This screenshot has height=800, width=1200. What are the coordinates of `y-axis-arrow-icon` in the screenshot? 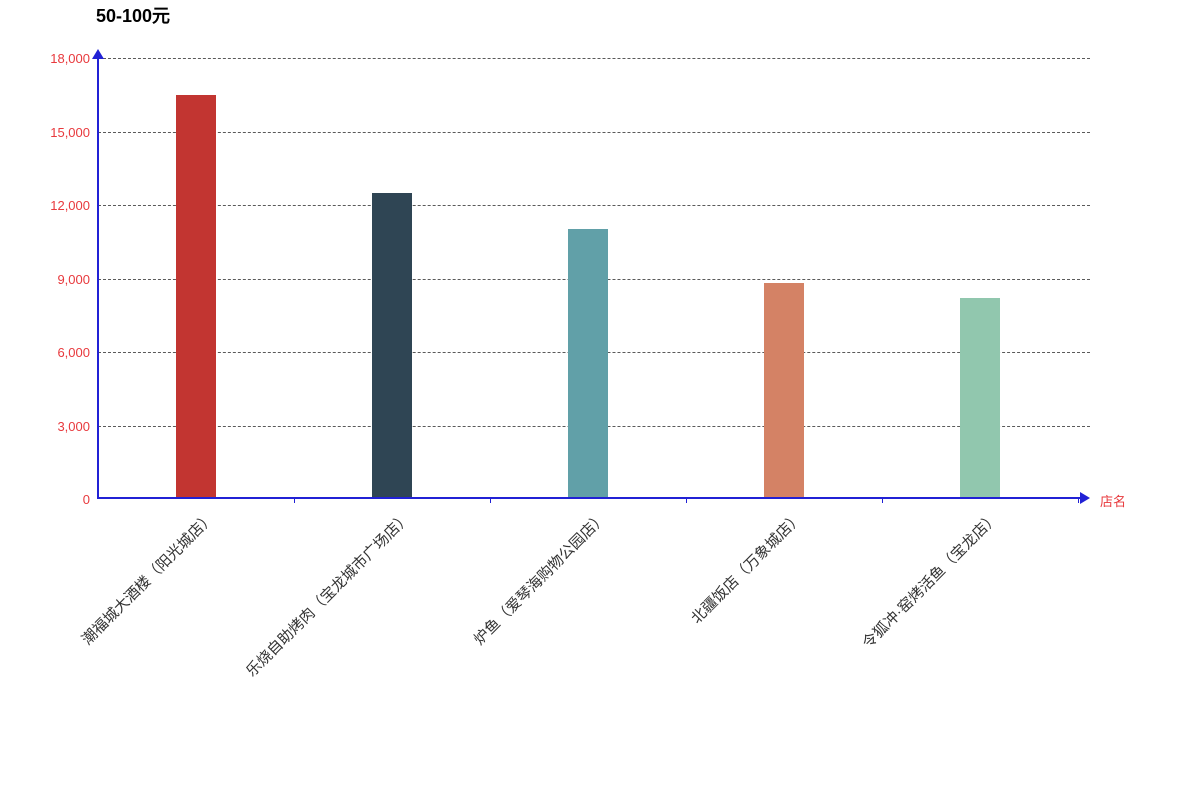 It's located at (98, 54).